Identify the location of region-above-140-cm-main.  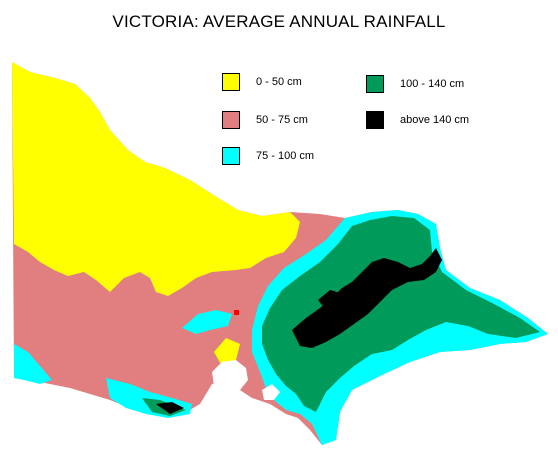
(367, 298).